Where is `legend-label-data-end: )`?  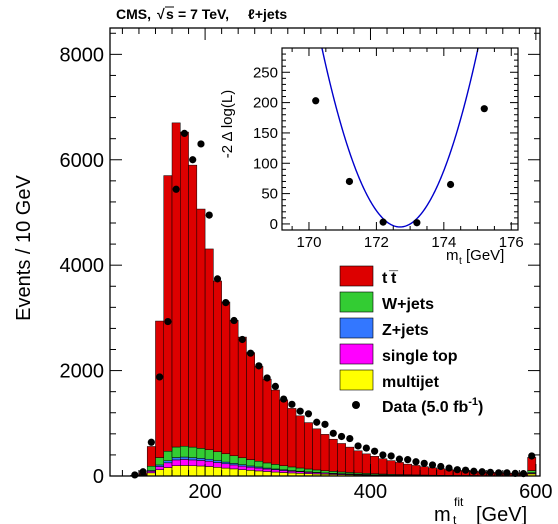 legend-label-data-end: ) is located at coordinates (480, 407).